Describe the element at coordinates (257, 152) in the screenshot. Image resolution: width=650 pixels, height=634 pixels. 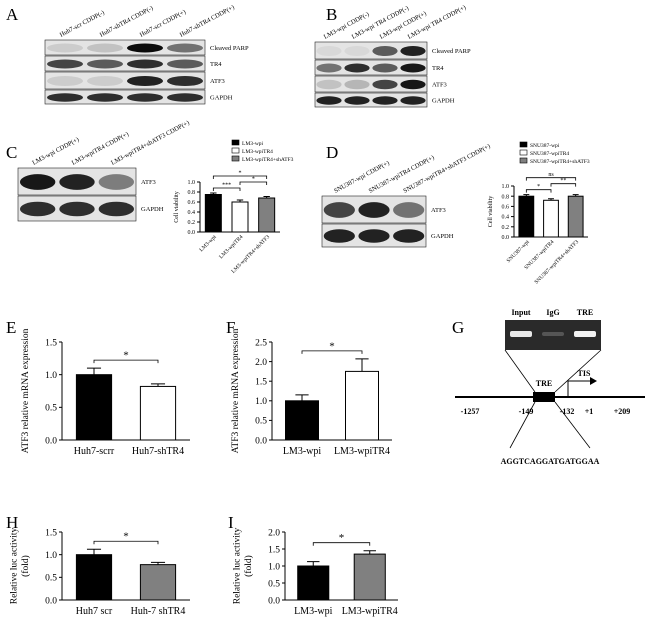
I see `legend-label: LM3-wpiTR4` at that location.